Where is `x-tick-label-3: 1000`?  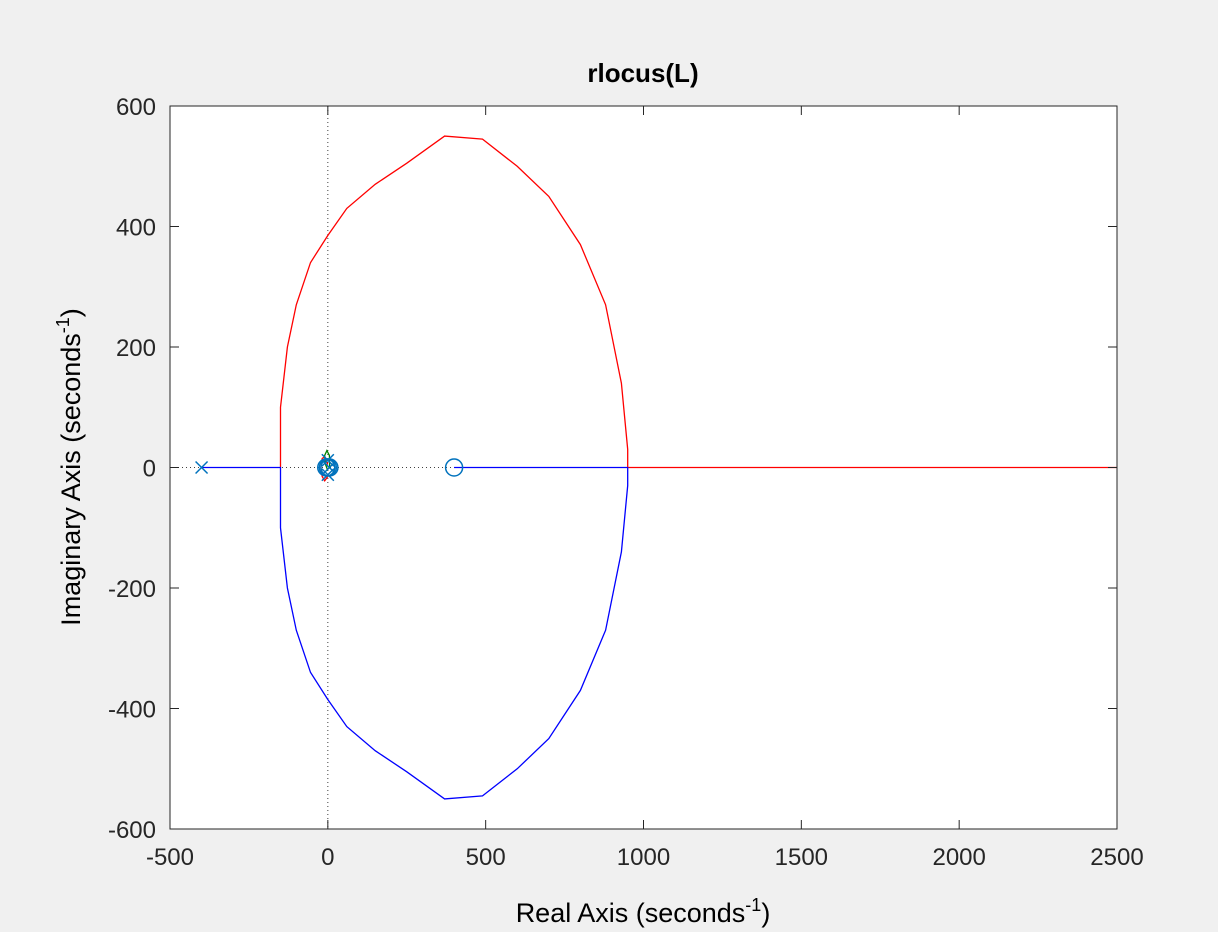 x-tick-label-3: 1000 is located at coordinates (643, 857).